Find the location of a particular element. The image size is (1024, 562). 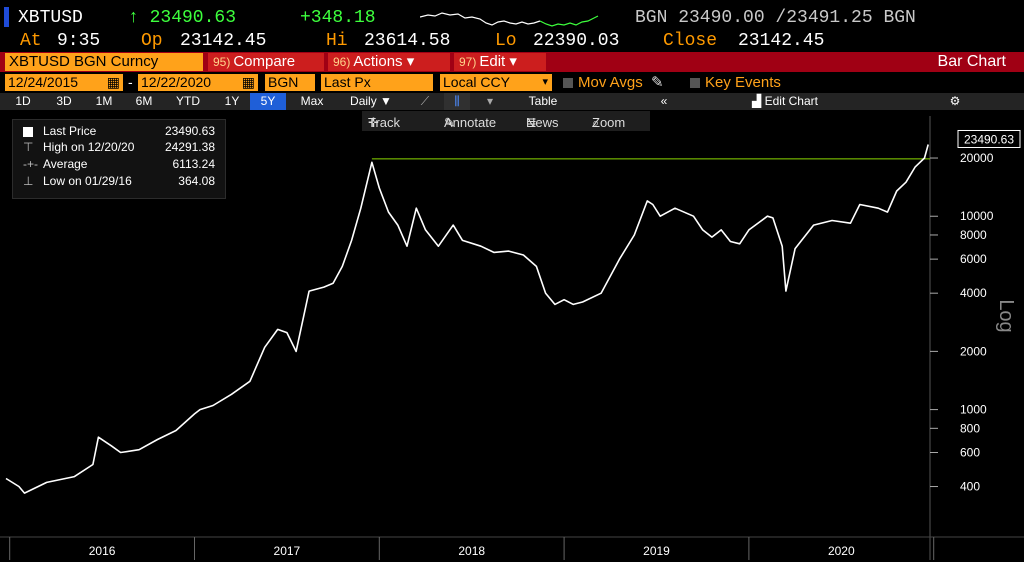

range-3d: 3D is located at coordinates (64, 101).